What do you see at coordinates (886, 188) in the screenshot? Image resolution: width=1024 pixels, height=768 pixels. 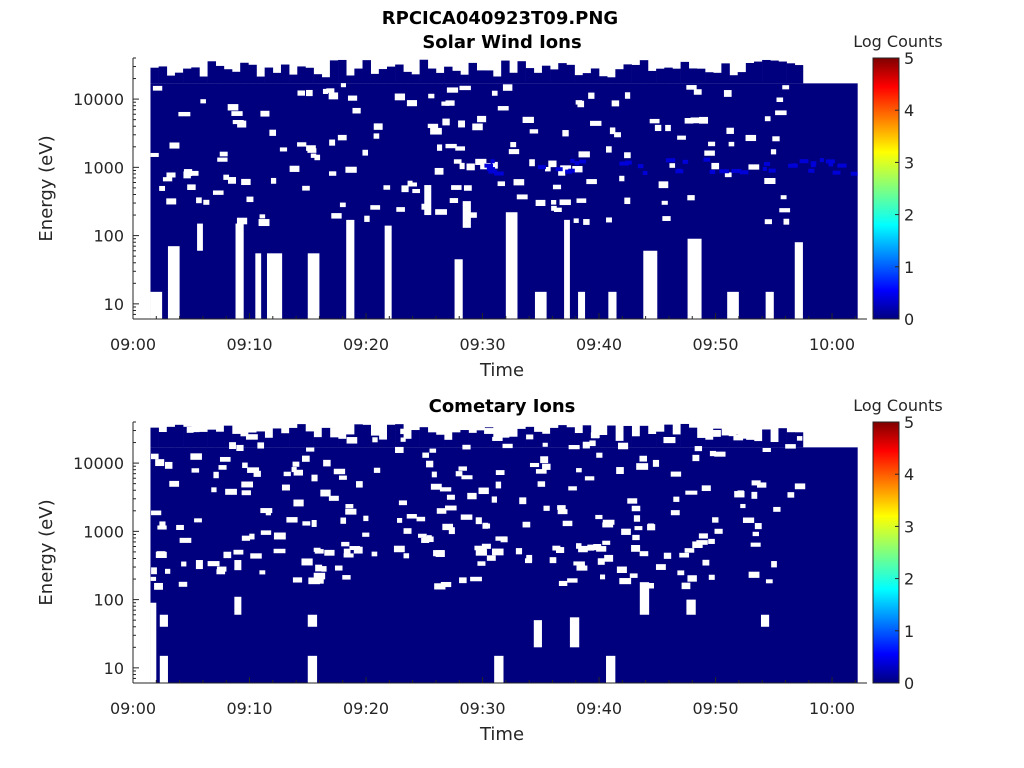 I see `colorbar` at bounding box center [886, 188].